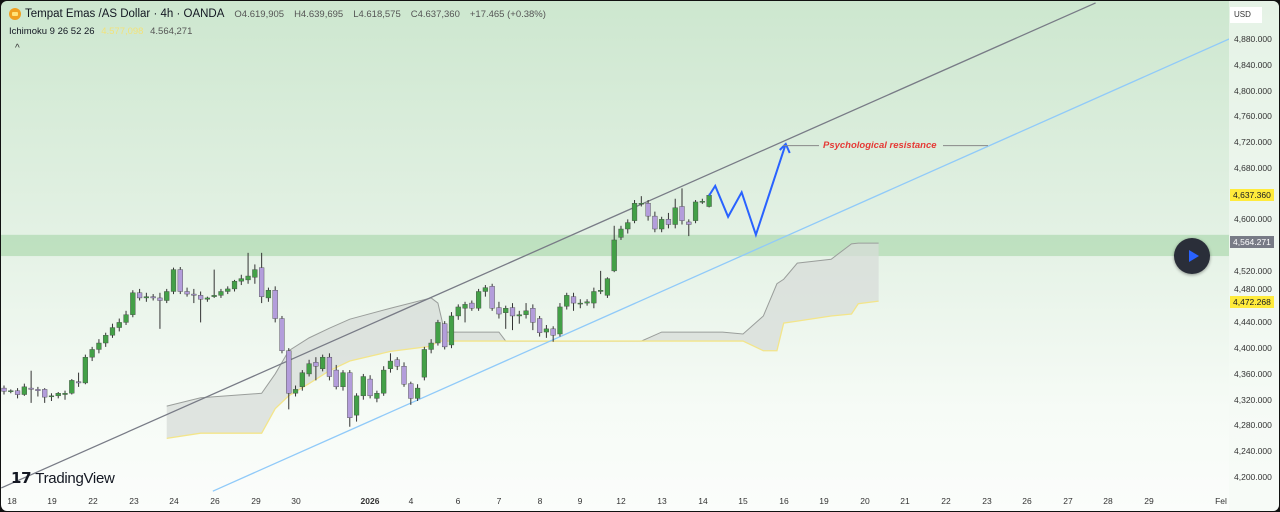  I want to click on price-tick: 4,200.000, so click(1253, 476).